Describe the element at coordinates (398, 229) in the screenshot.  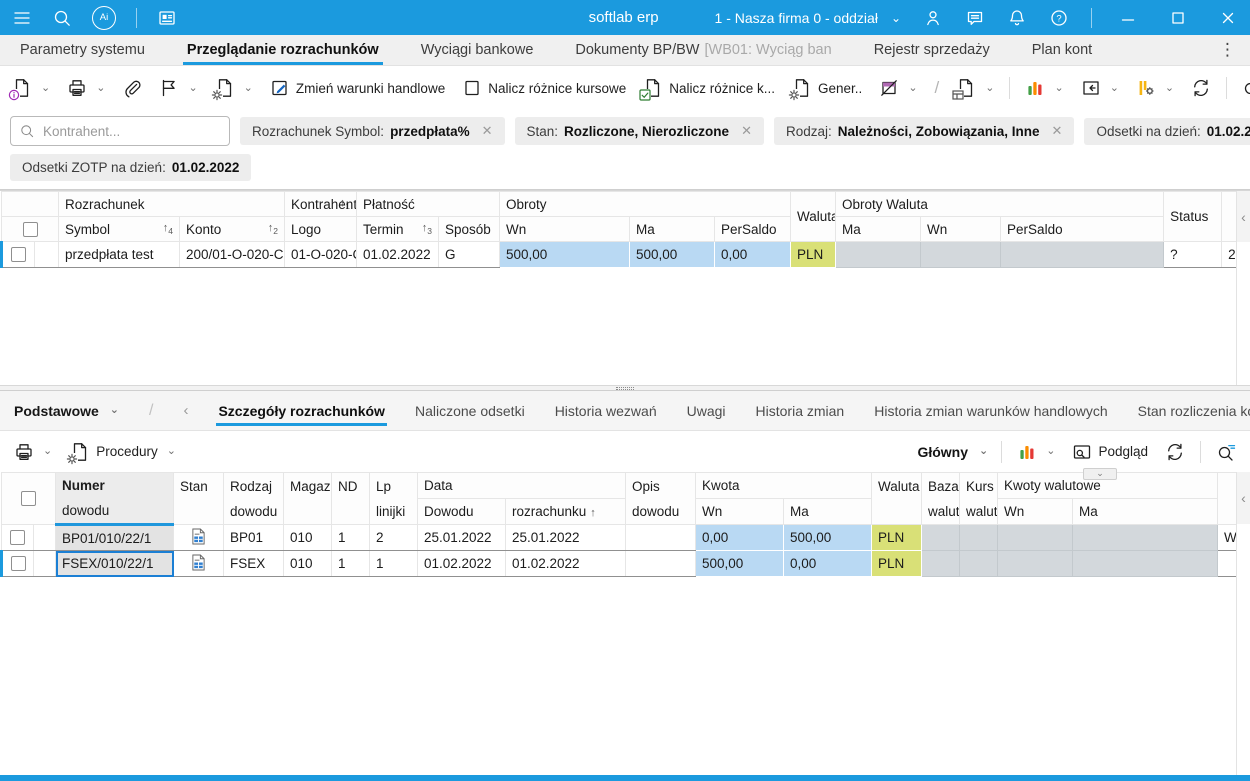
I see `column-termin: Termin ↑3` at that location.